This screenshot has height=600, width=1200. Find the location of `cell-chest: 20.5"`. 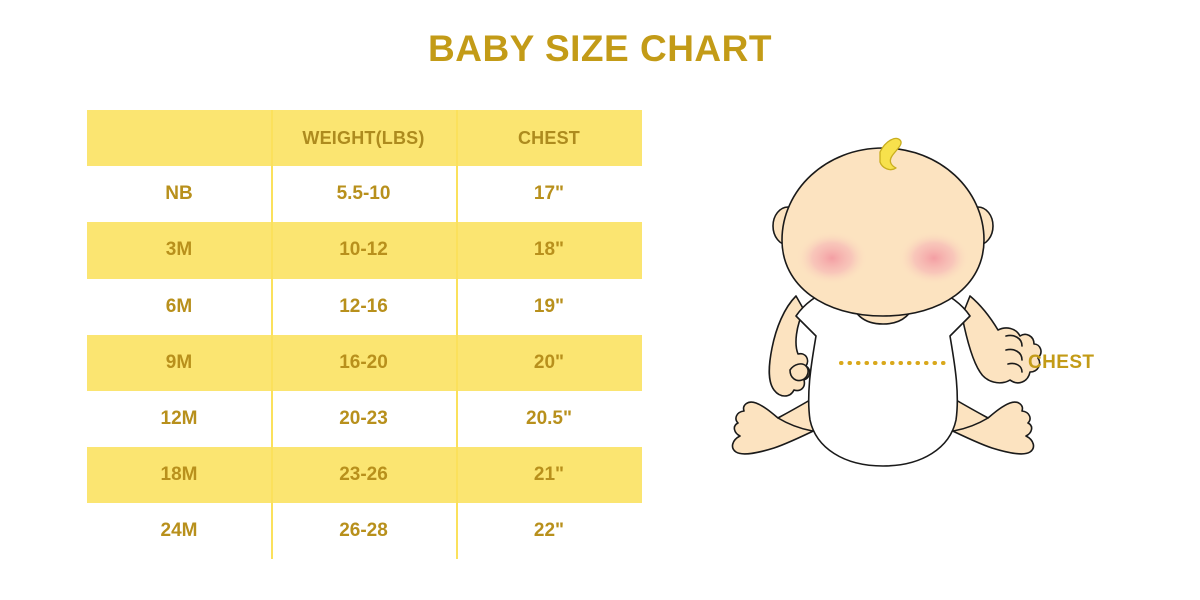

cell-chest: 20.5" is located at coordinates (549, 419).